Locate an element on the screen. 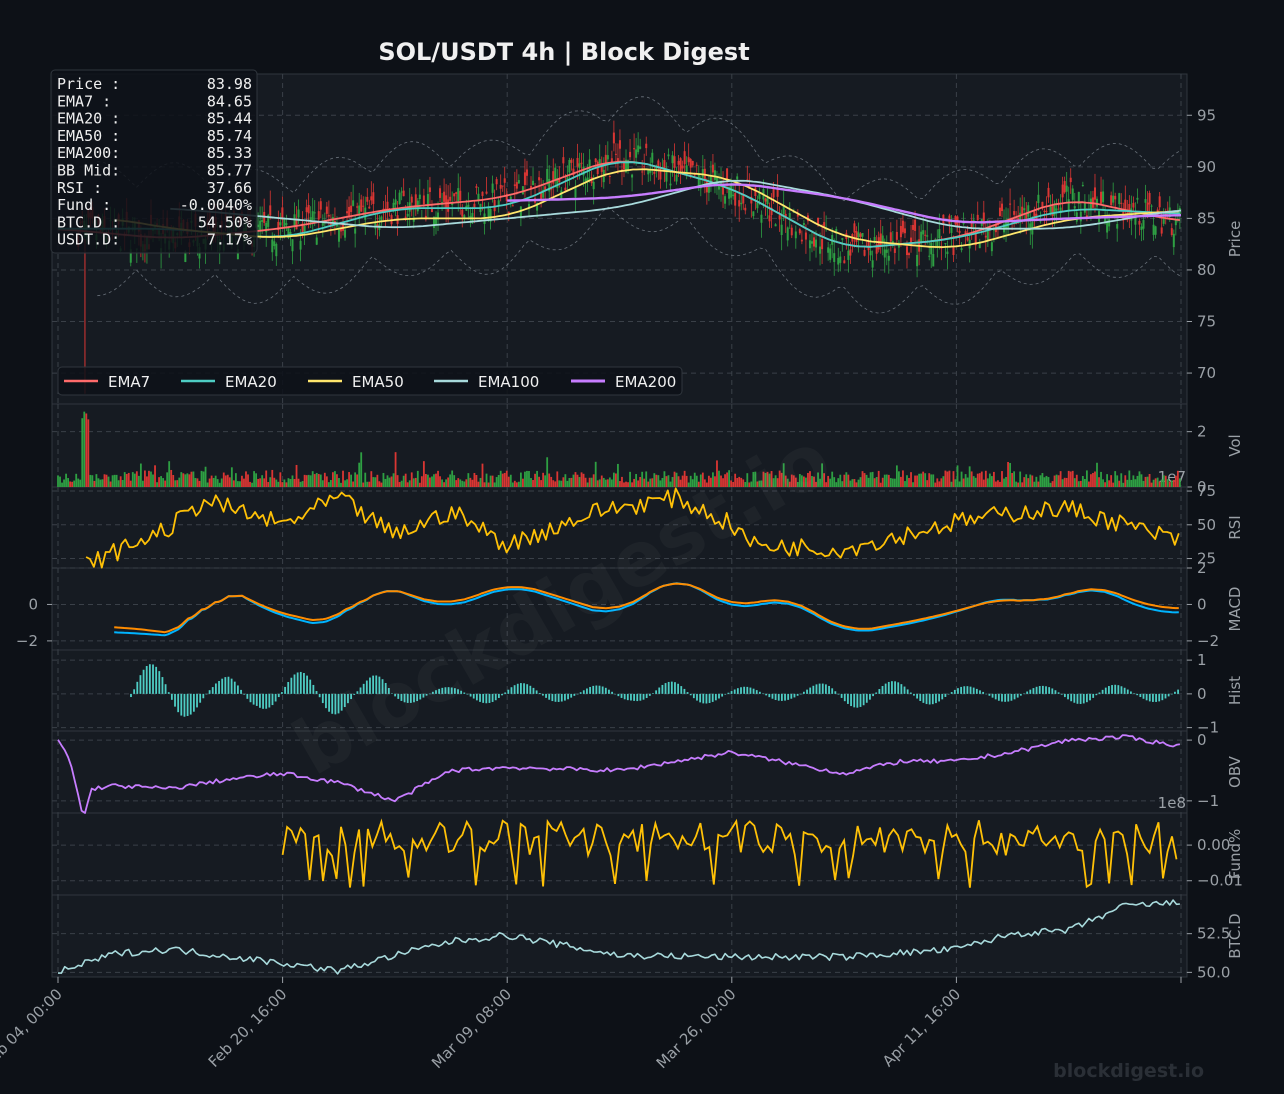  series-signal is located at coordinates (646, 608).